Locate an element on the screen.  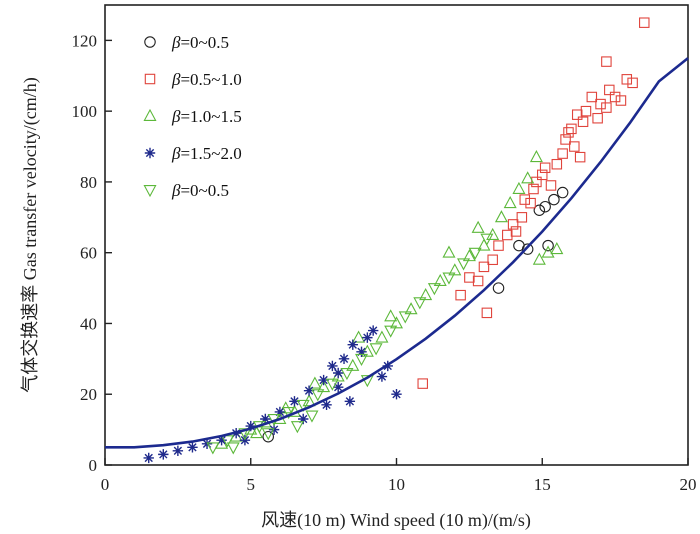
y-tick-label: 120 is located at coordinates (85, 40).